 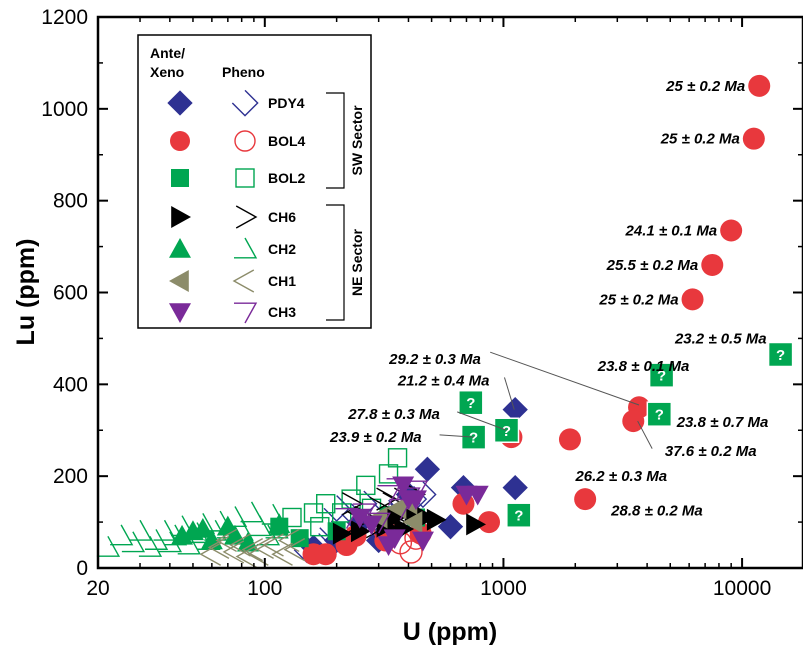 I want to click on age-annotation: 23.2 ± 0.5 Ma, so click(x=720, y=338).